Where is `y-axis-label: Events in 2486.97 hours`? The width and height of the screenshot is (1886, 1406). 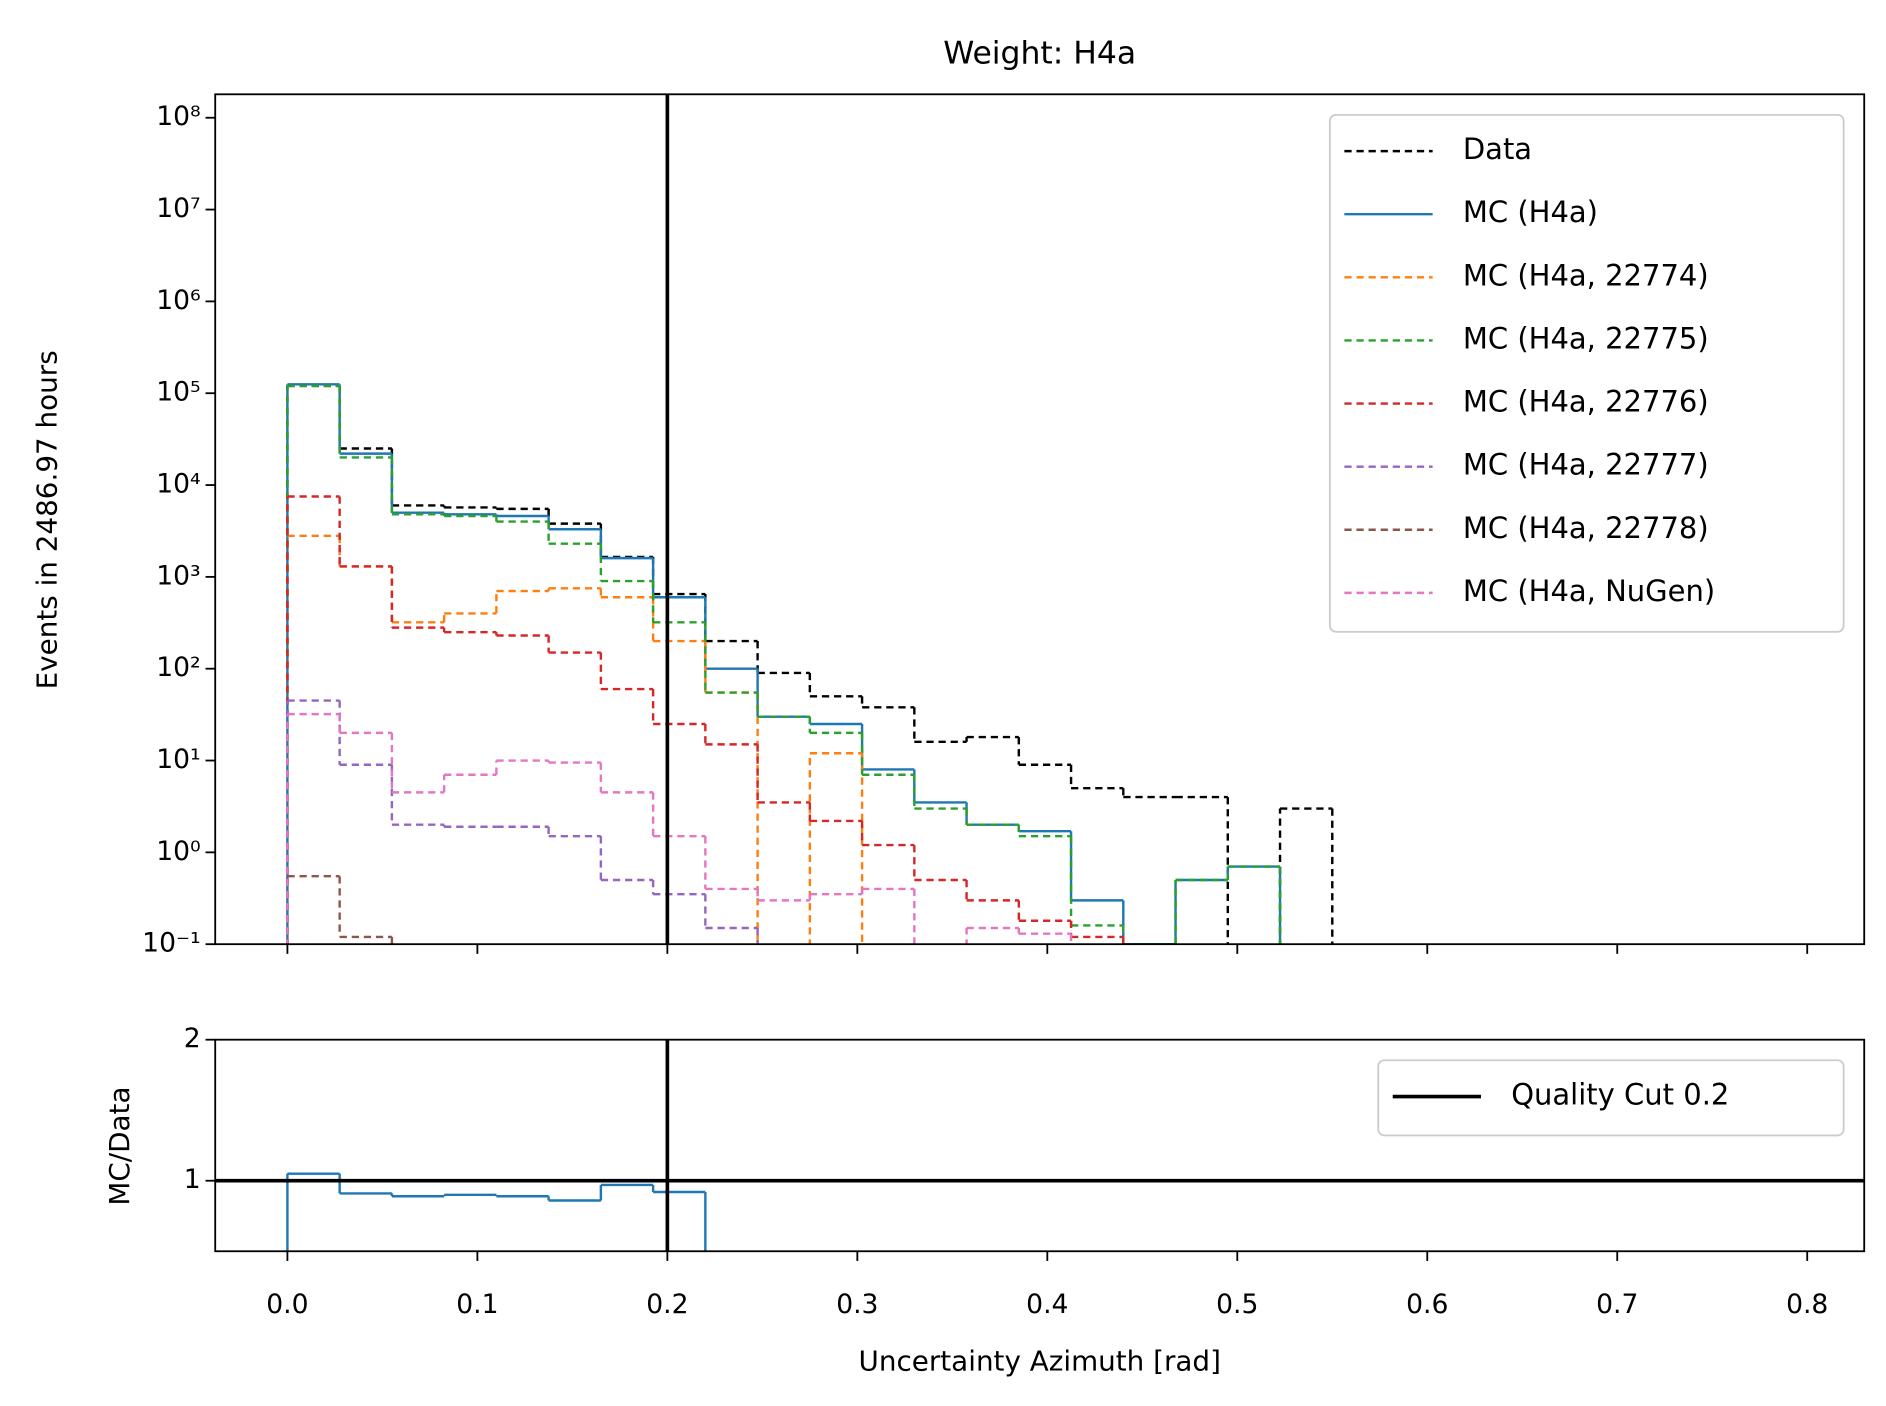 y-axis-label: Events in 2486.97 hours is located at coordinates (46, 519).